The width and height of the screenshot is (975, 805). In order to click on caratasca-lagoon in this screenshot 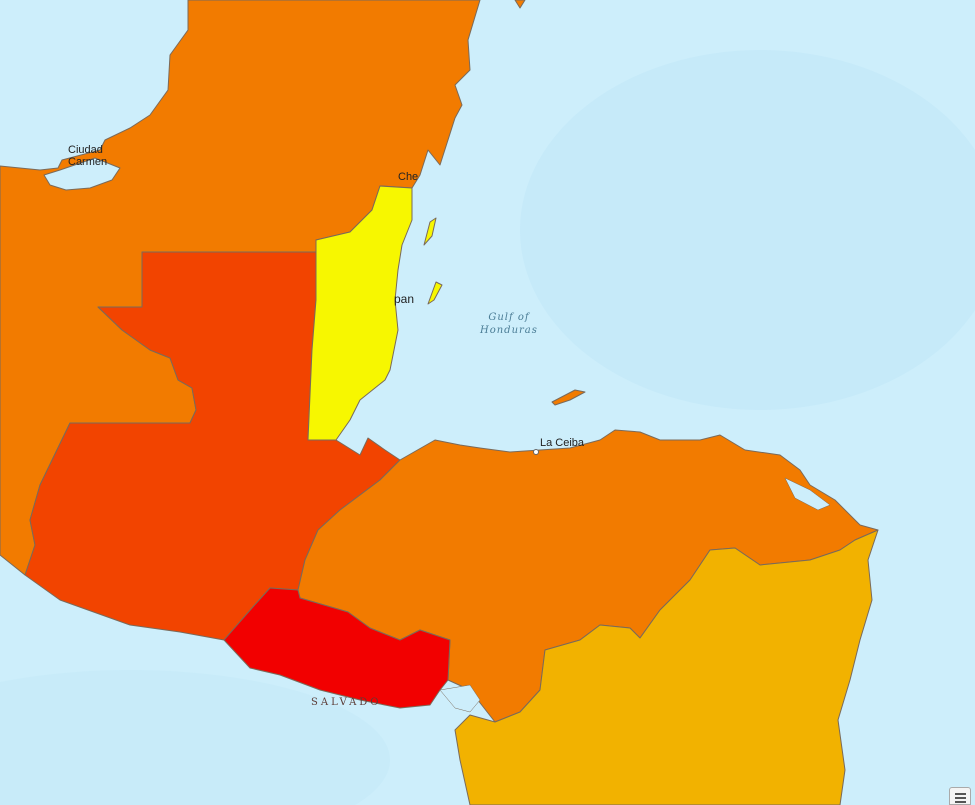, I will do `click(807, 494)`.